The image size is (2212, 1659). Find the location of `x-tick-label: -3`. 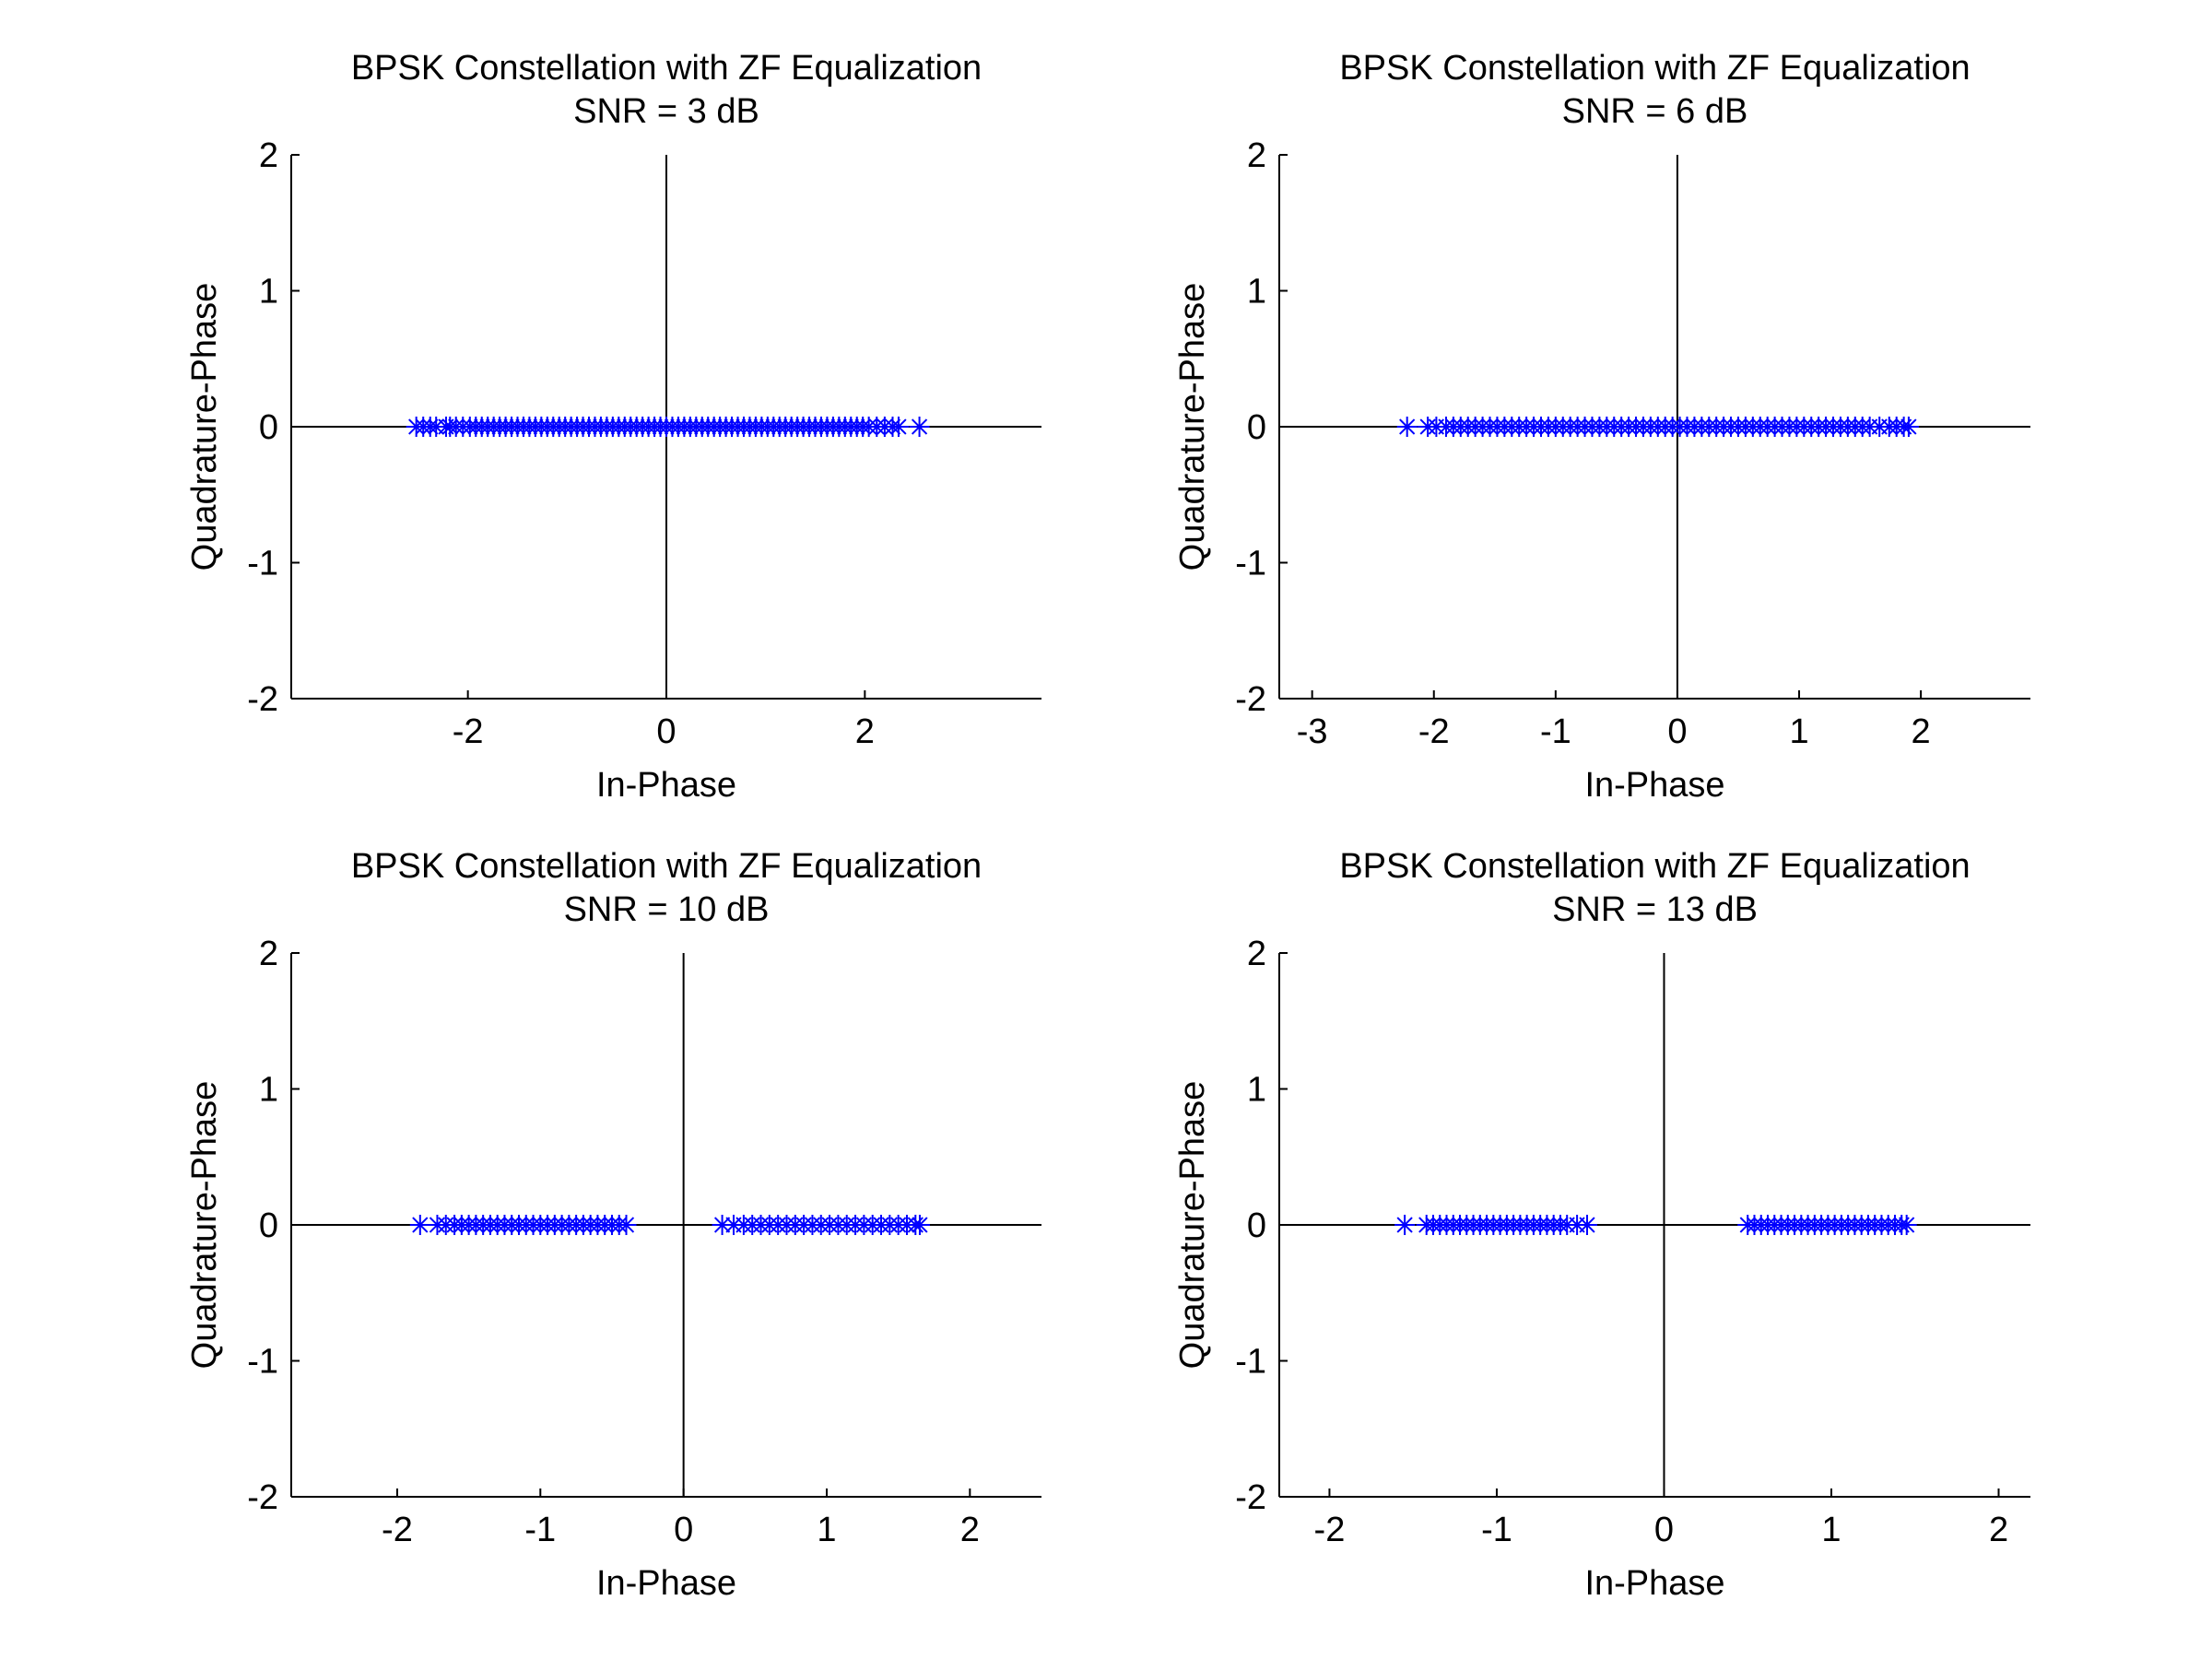

x-tick-label: -3 is located at coordinates (1312, 731).